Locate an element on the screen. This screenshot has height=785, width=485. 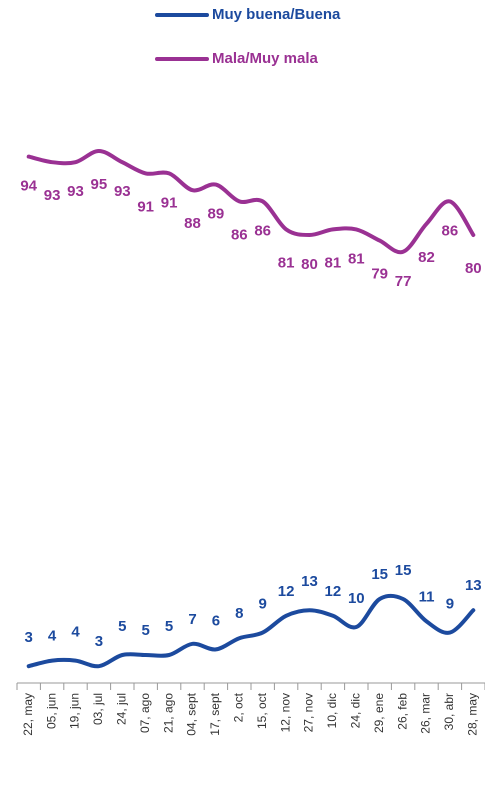
x-tick-label: 2, oct is located at coordinates (238, 707).